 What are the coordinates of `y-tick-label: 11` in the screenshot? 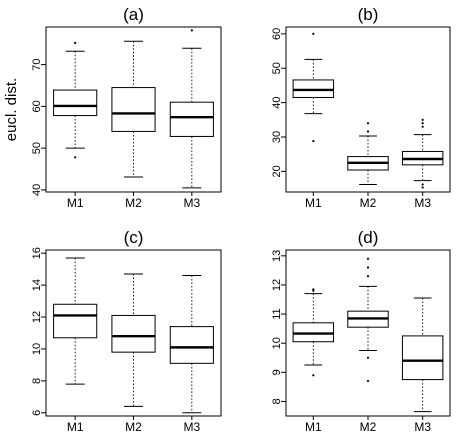 It's located at (277, 313).